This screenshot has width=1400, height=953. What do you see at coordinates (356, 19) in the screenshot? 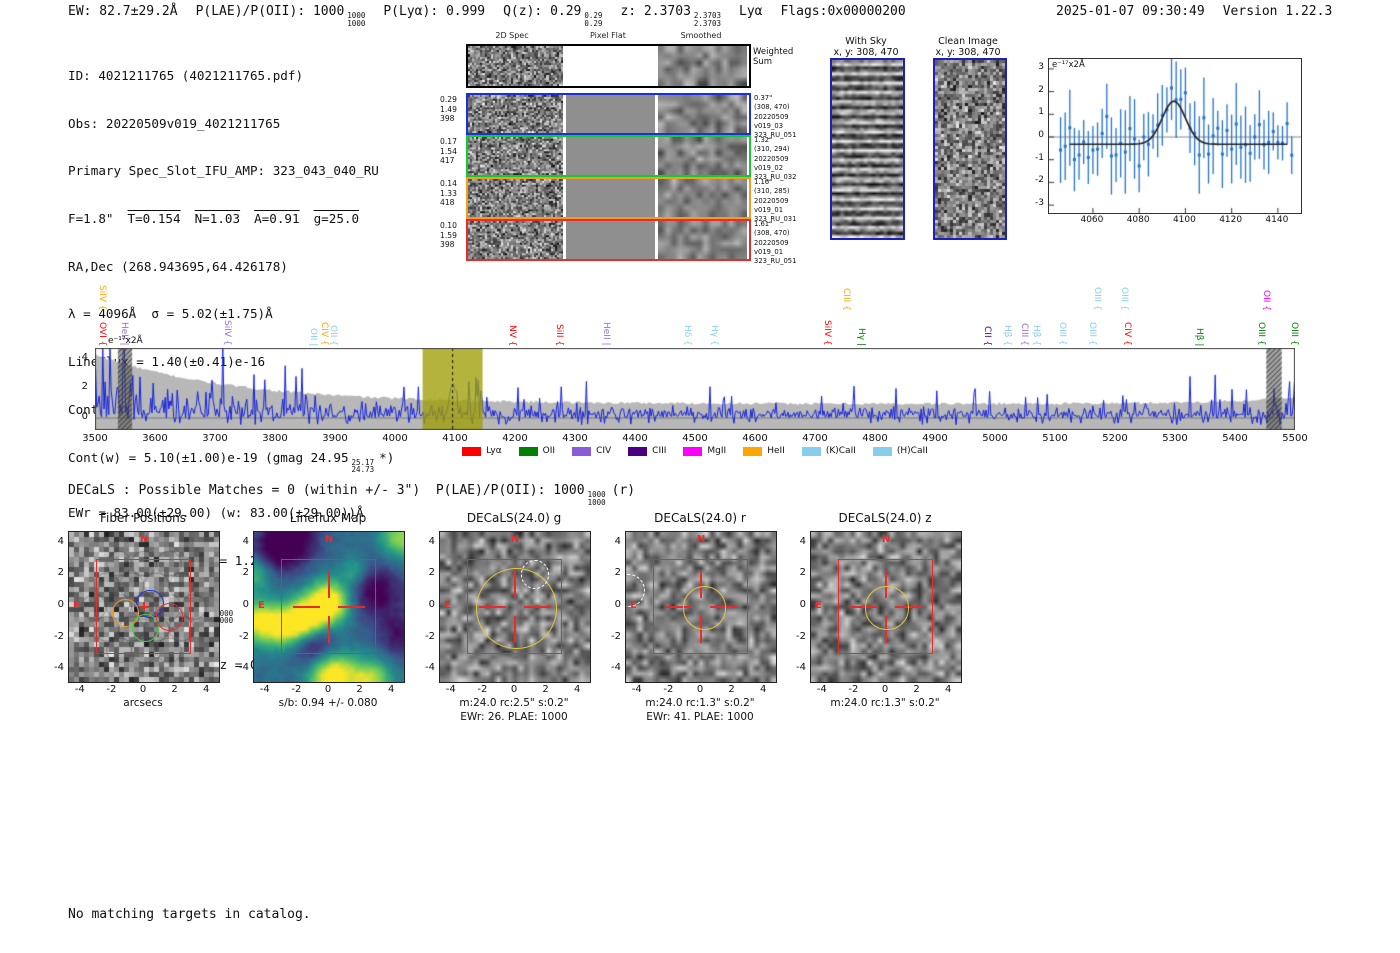
I see `plae-poii-range: 1000 1000` at bounding box center [356, 19].